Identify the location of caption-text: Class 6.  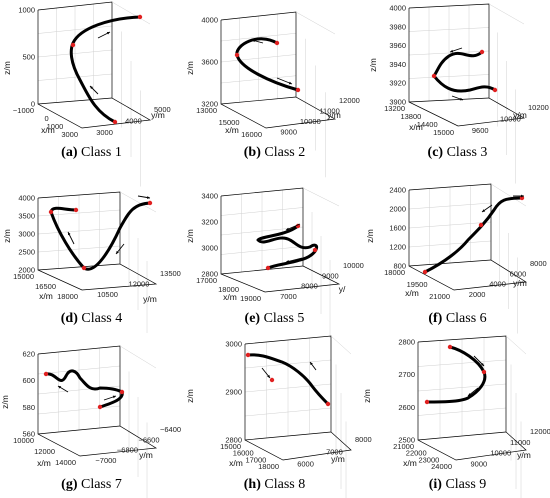
(464, 318).